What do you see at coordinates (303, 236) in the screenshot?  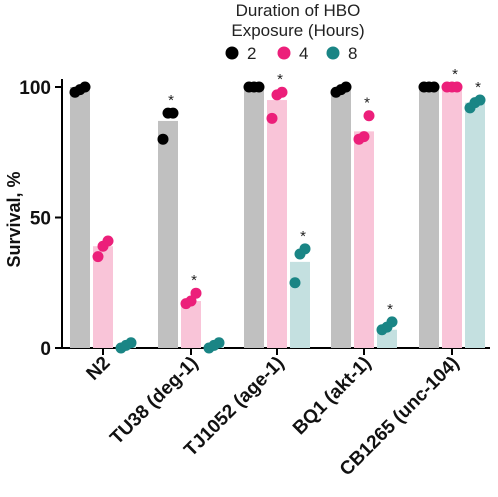 I see `significance-star-2-8: *` at bounding box center [303, 236].